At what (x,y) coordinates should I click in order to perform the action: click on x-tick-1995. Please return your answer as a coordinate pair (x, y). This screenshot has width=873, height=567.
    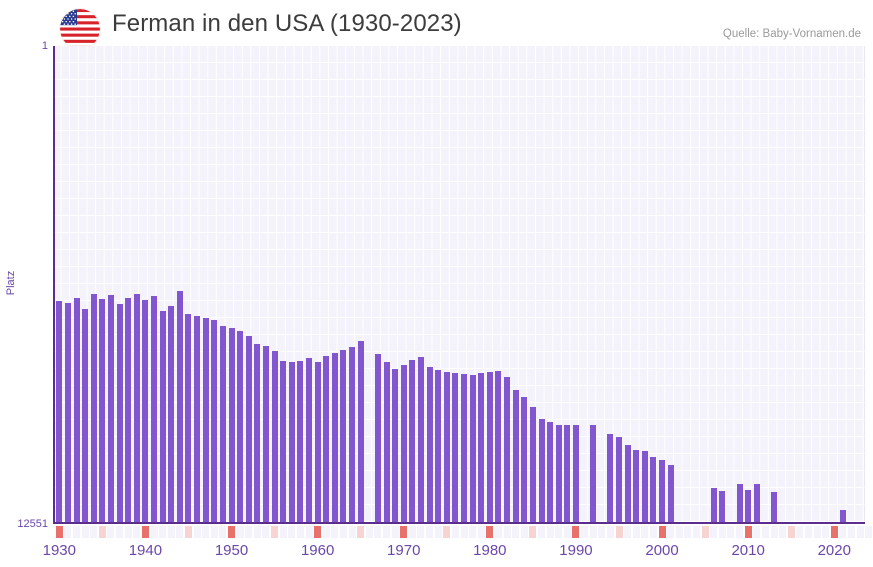
    Looking at the image, I should click on (619, 532).